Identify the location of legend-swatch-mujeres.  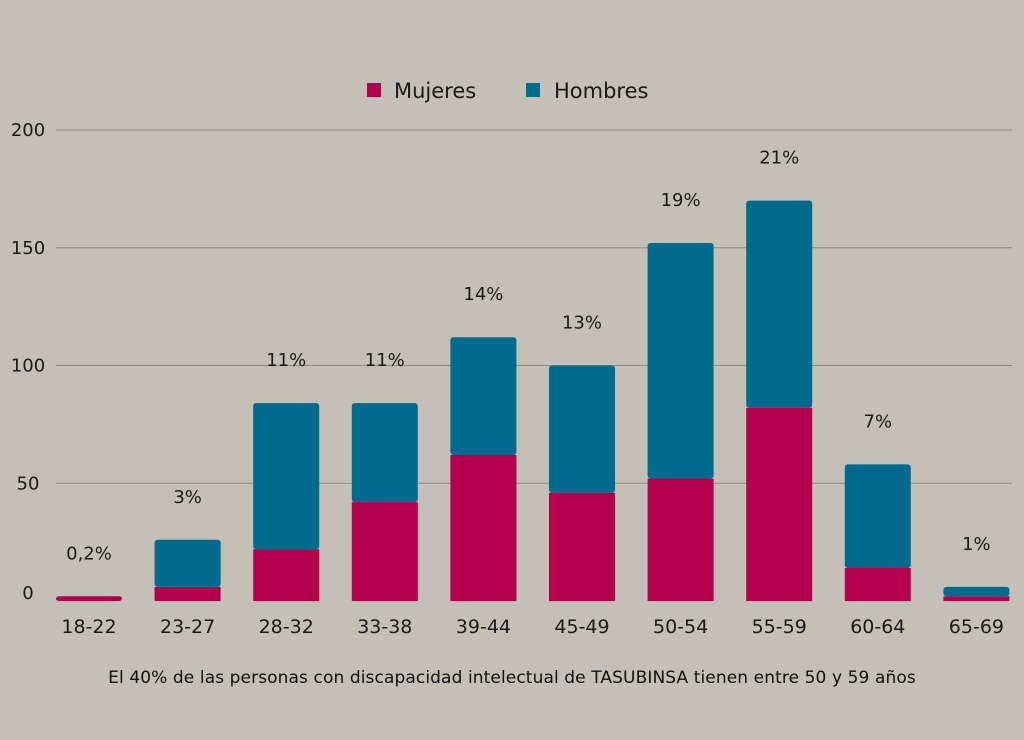
(374, 90).